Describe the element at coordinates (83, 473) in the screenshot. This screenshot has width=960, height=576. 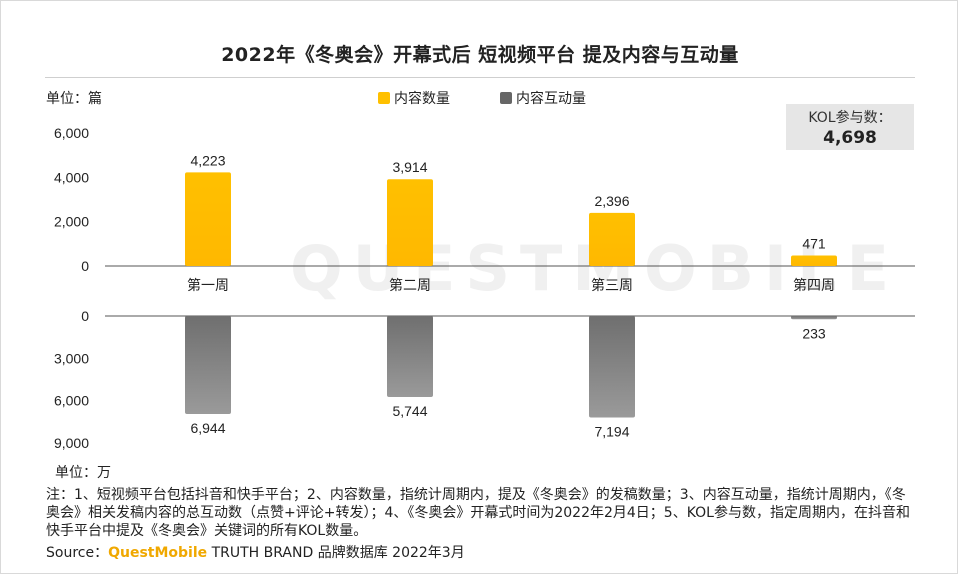
I see `unit-bottom-label: 单位：万` at that location.